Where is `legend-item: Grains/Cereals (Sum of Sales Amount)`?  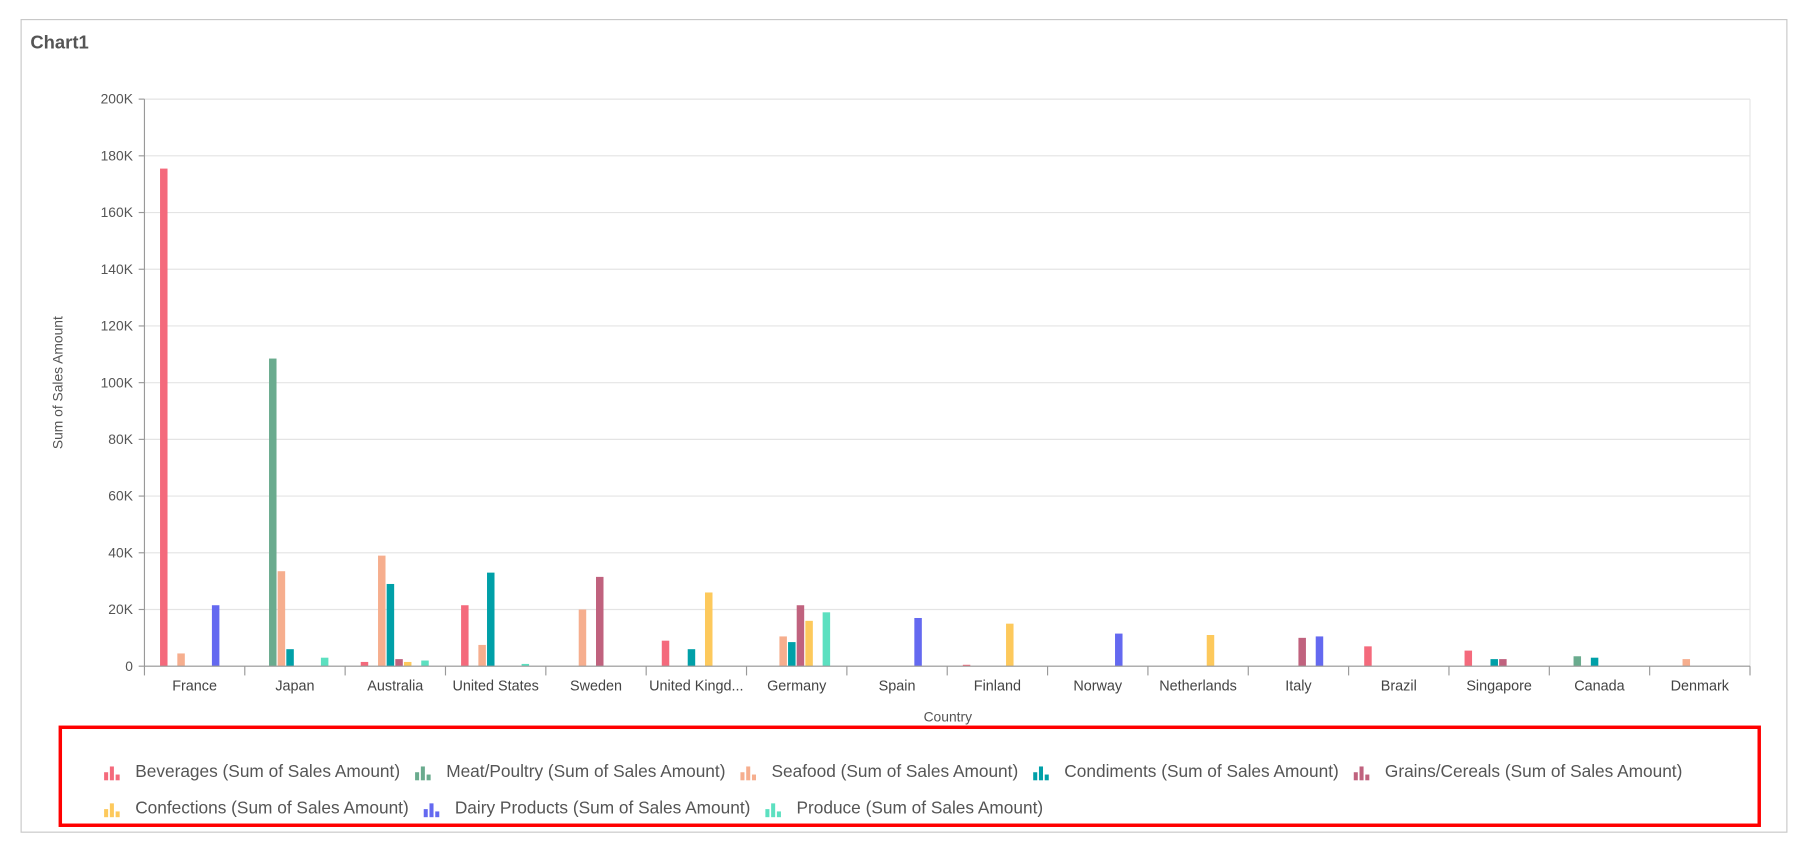
legend-item: Grains/Cereals (Sum of Sales Amount) is located at coordinates (1518, 771).